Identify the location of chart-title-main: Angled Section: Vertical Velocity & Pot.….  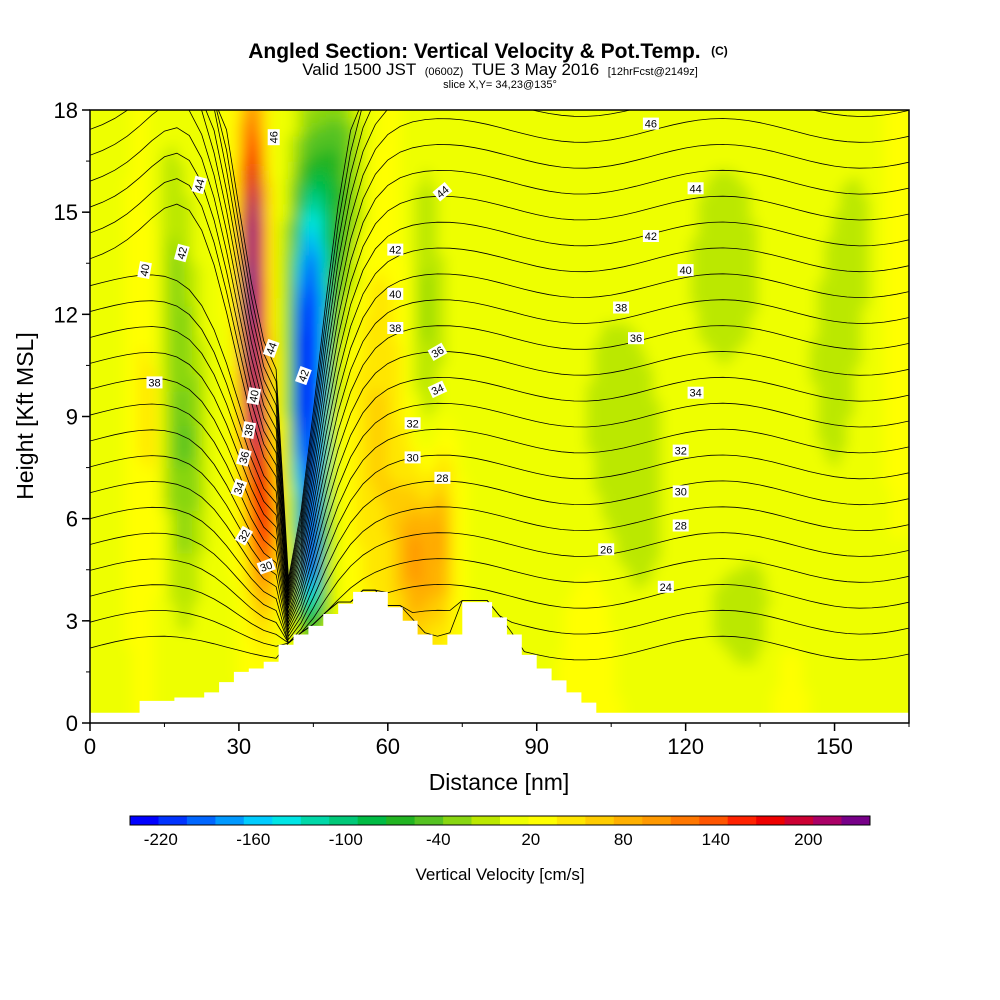
(474, 51).